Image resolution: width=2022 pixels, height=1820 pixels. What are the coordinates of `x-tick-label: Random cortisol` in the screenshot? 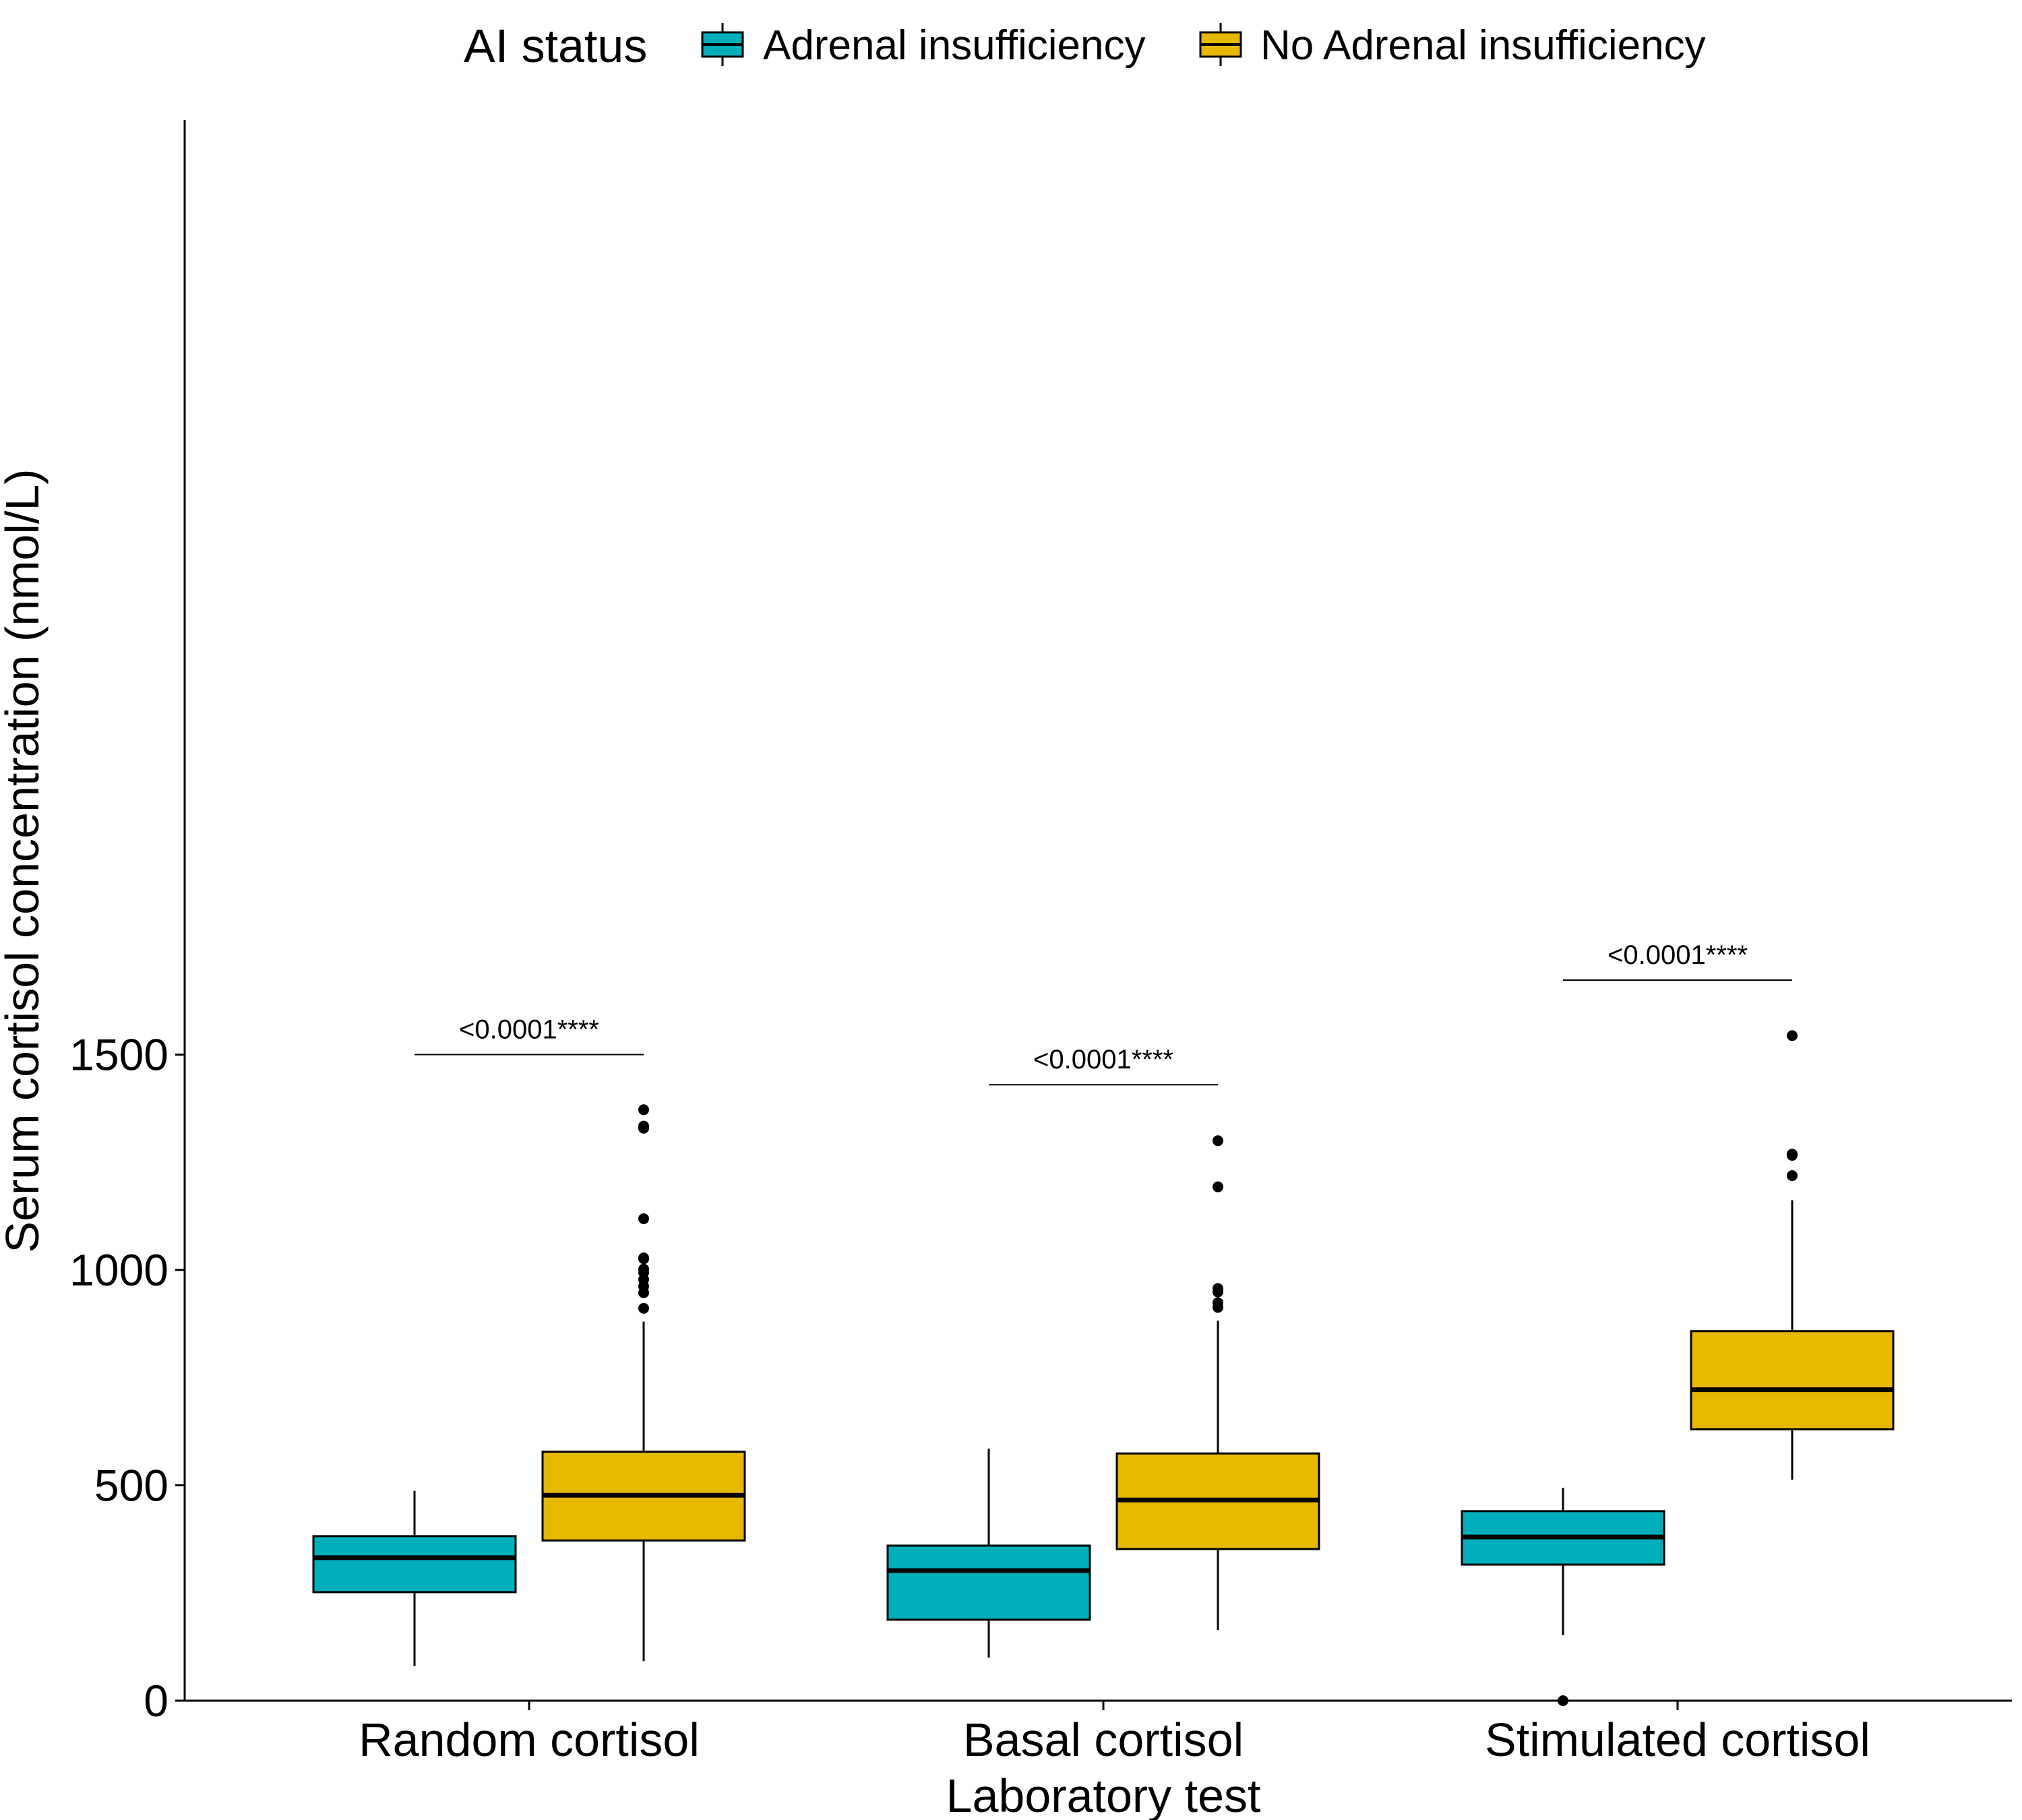 It's located at (529, 1739).